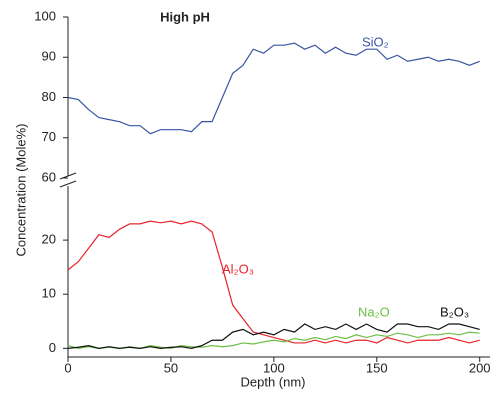 The image size is (495, 396). What do you see at coordinates (375, 41) in the screenshot?
I see `series-label: SiO₂` at bounding box center [375, 41].